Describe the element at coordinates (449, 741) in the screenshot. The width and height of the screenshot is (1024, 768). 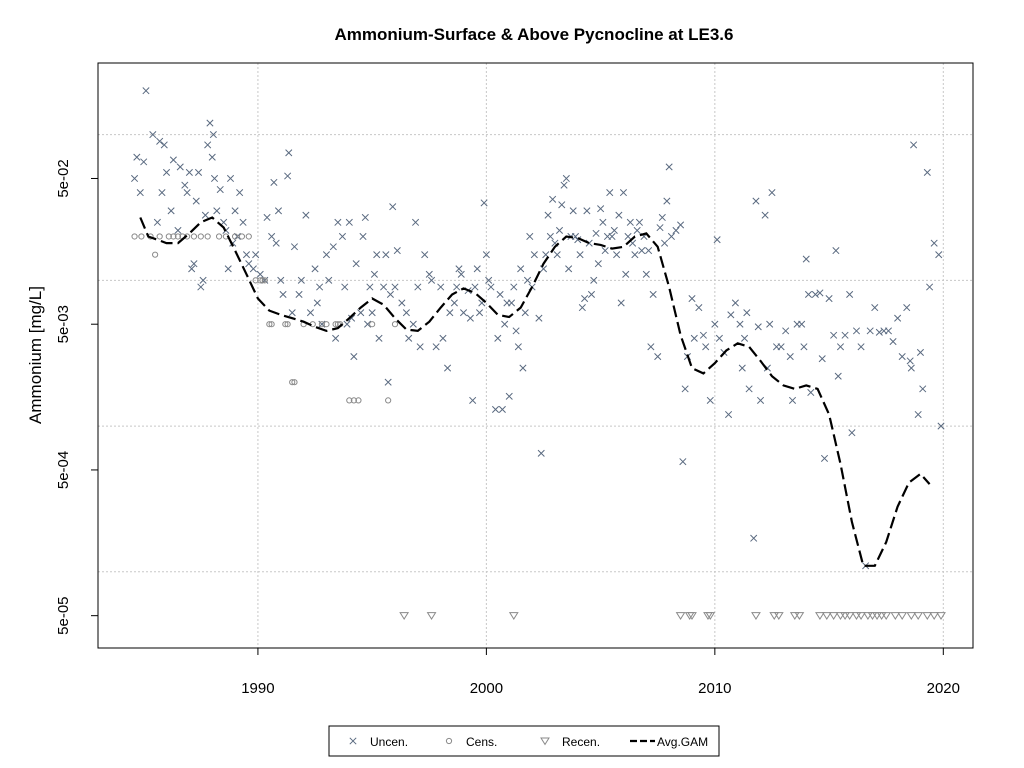
I see `legend-symbol-cens` at that location.